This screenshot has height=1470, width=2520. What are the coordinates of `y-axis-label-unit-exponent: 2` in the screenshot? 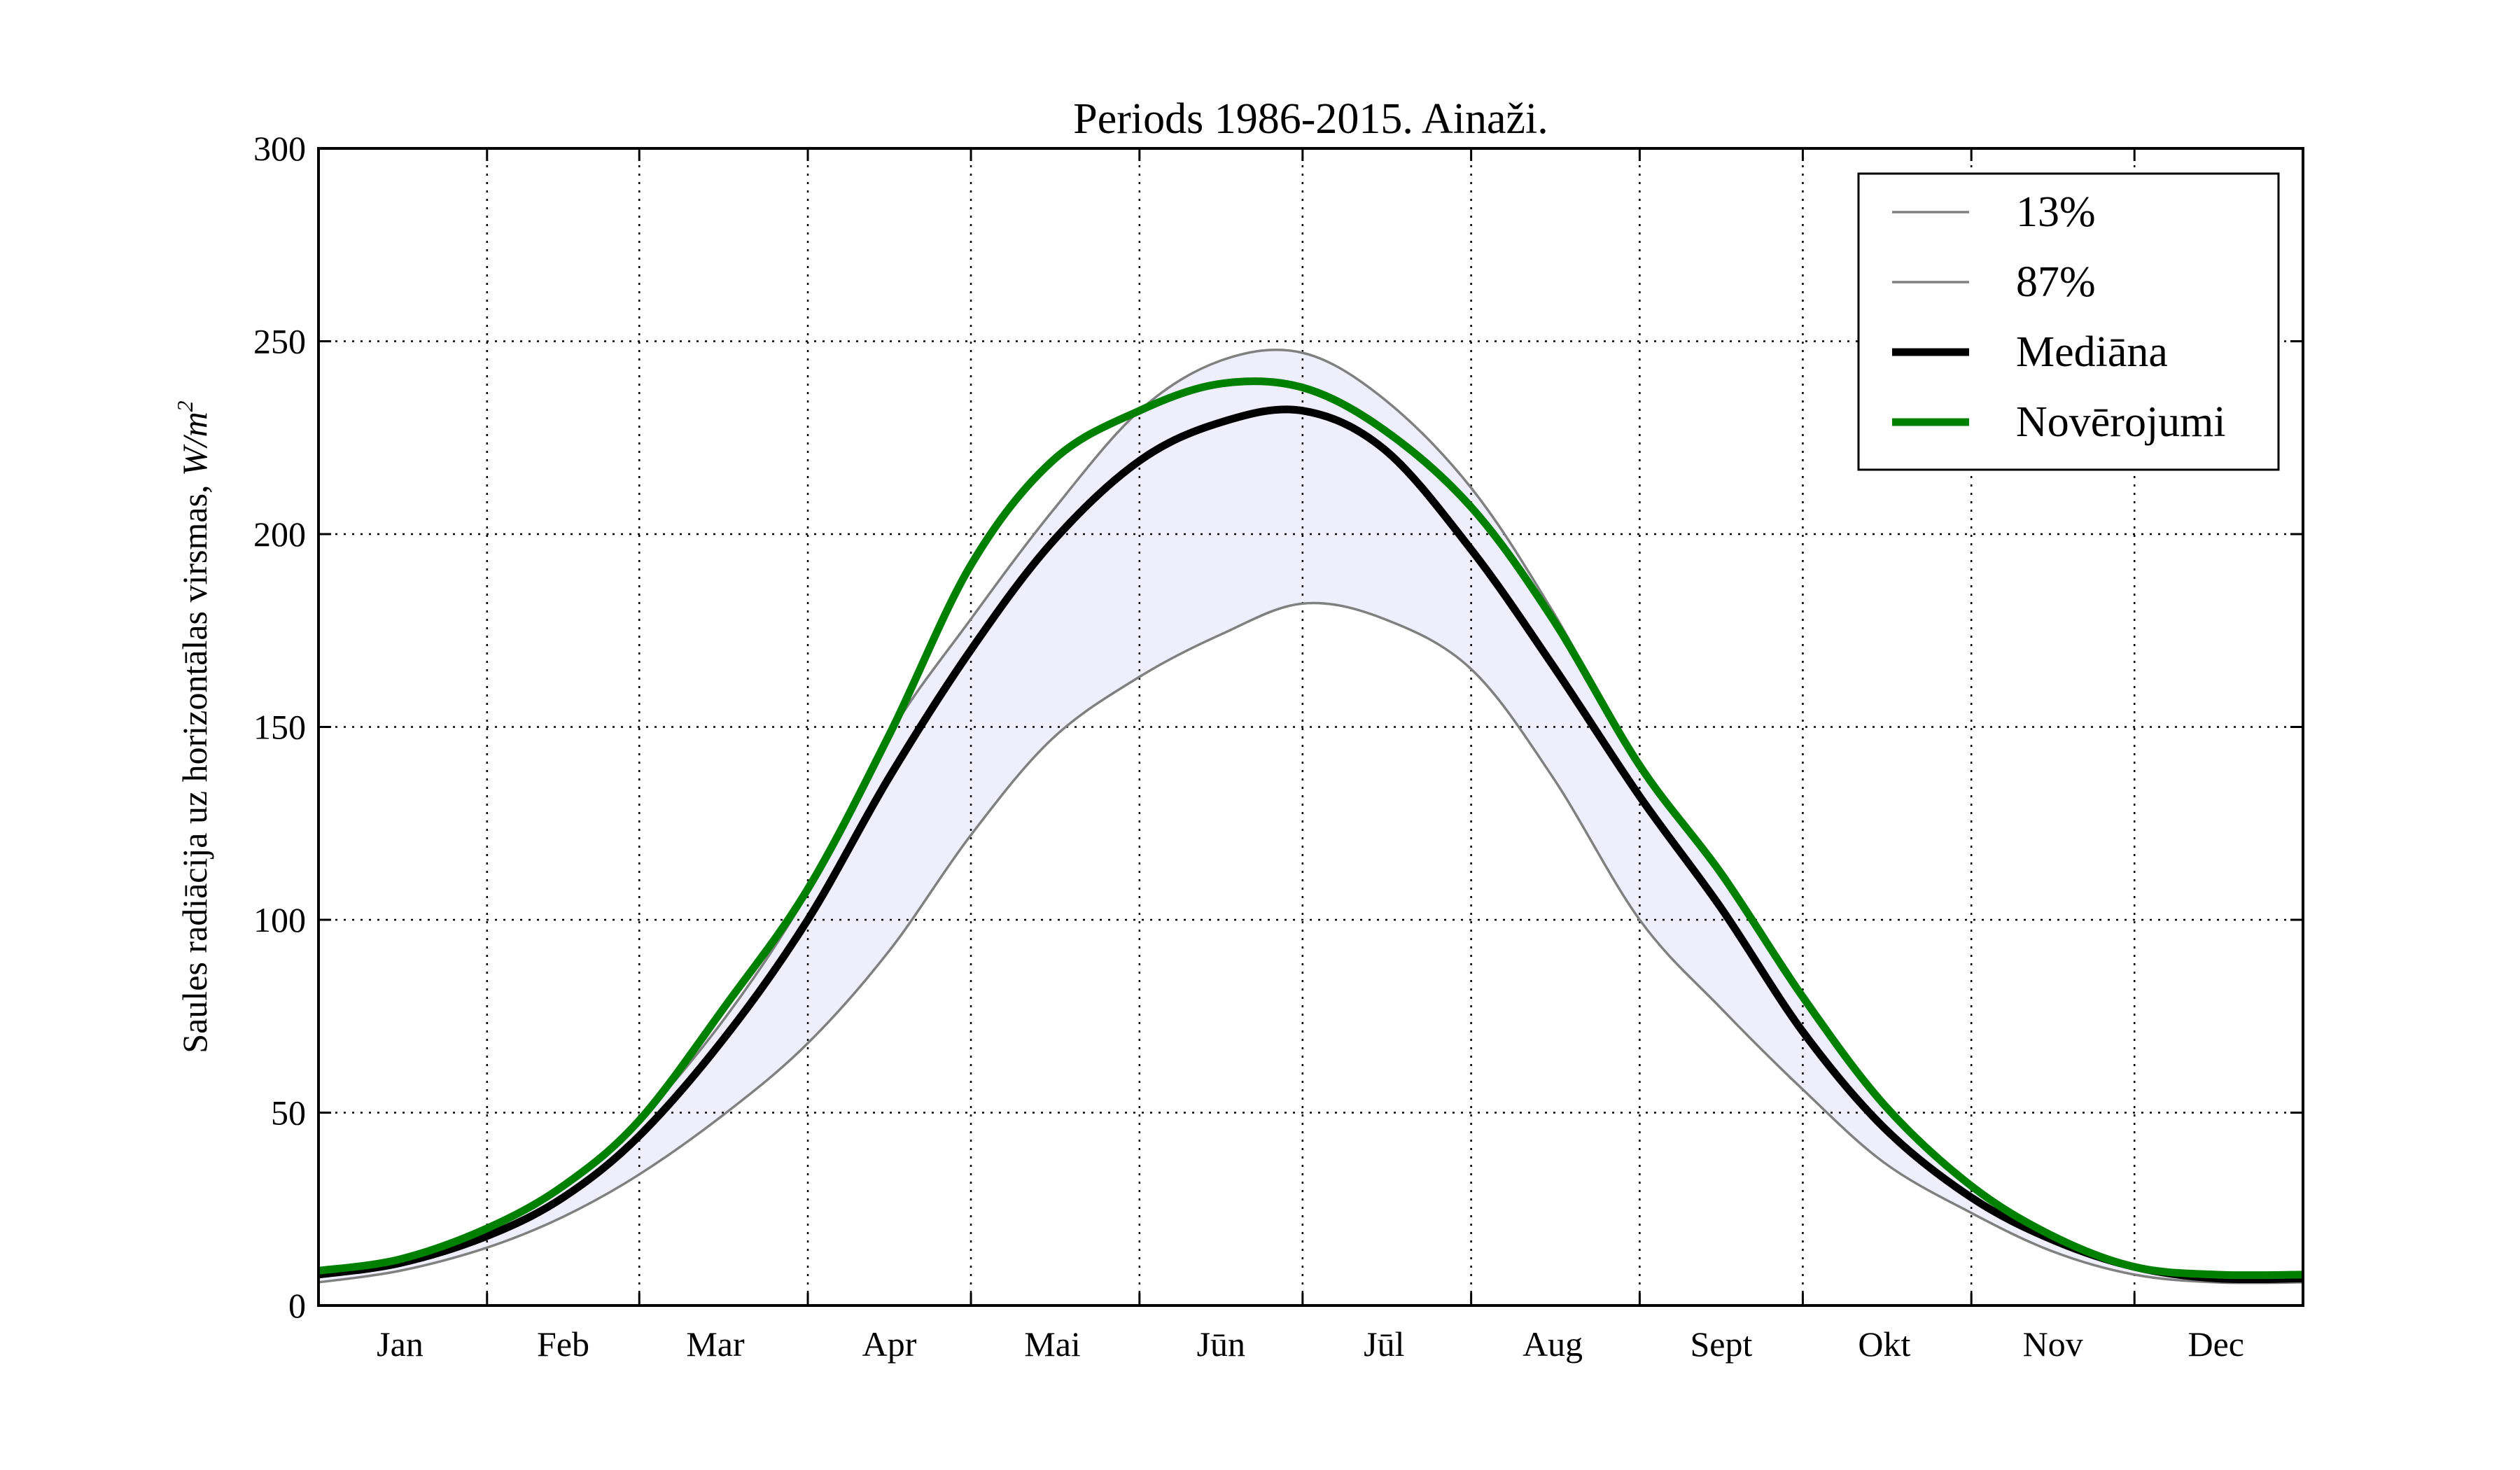 It's located at (184, 406).